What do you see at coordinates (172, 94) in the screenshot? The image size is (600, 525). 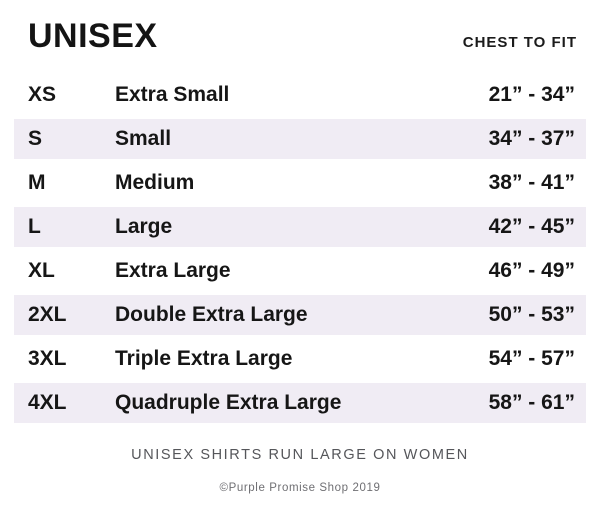 I see `size-name-cell: Extra Small` at bounding box center [172, 94].